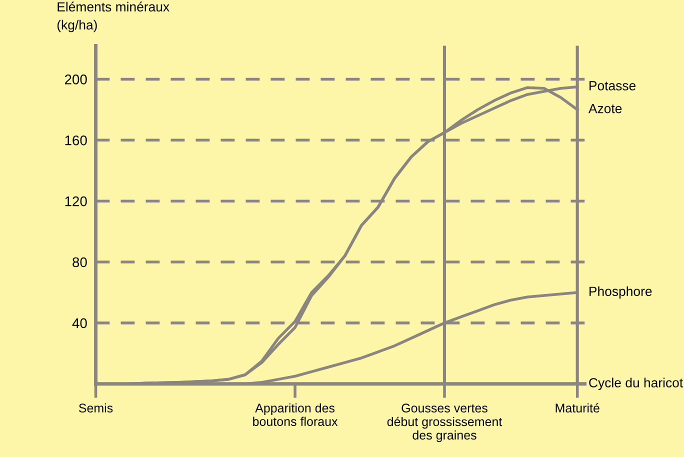  I want to click on y-tick-label: 200, so click(75, 79).